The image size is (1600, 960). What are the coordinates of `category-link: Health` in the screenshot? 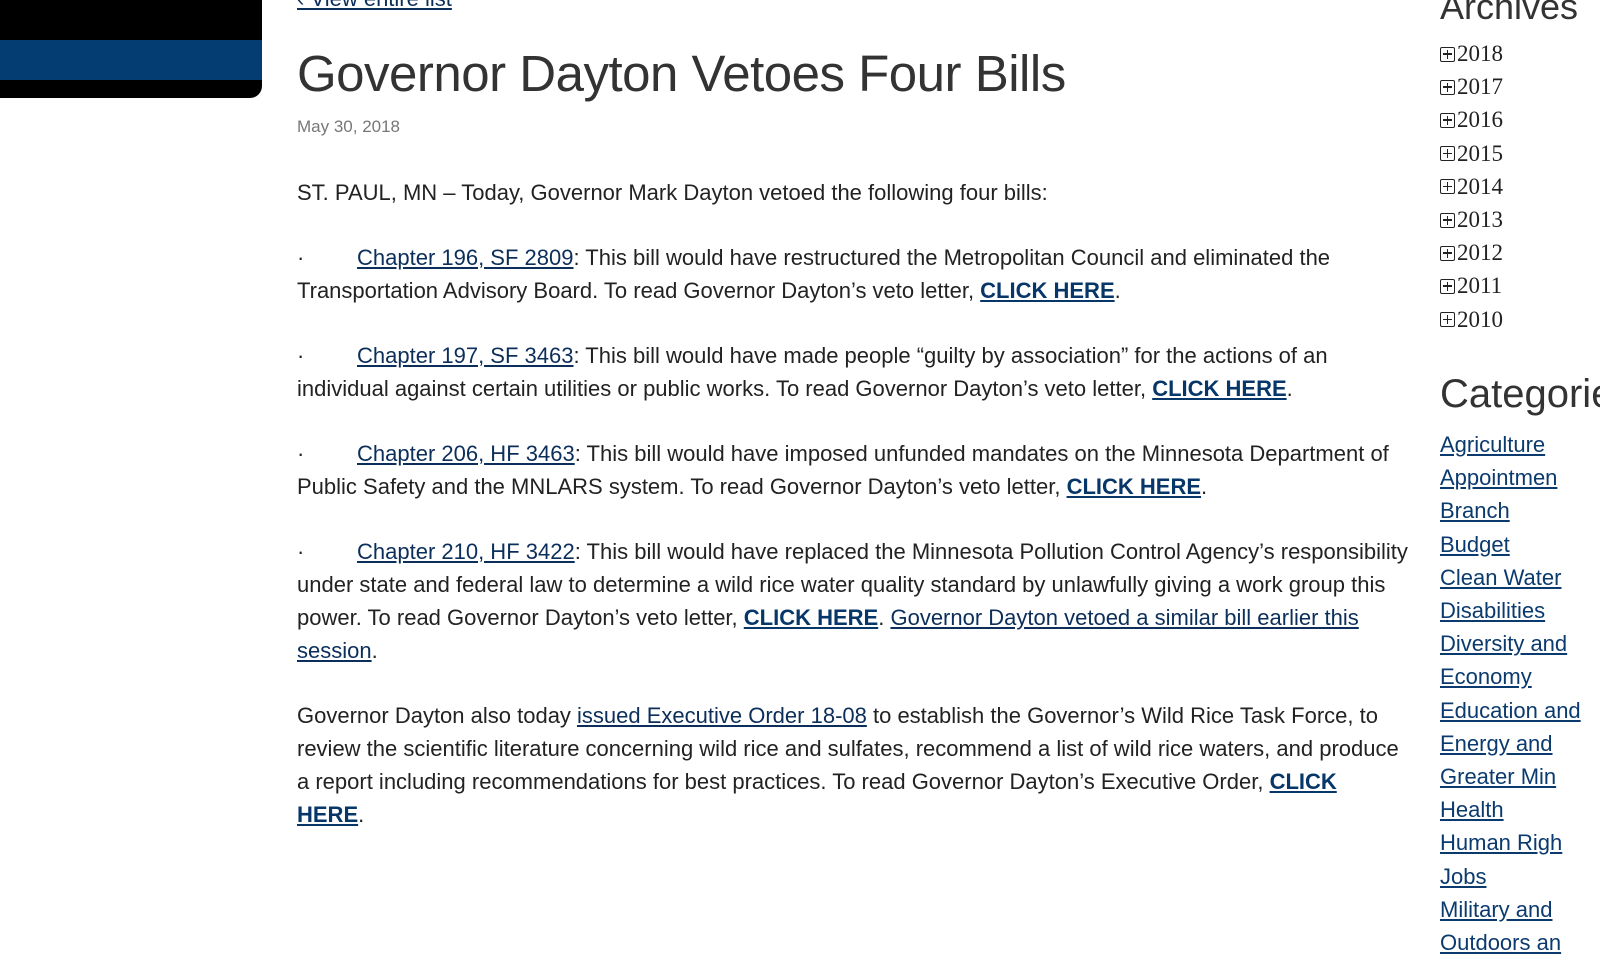 It's located at (1472, 810).